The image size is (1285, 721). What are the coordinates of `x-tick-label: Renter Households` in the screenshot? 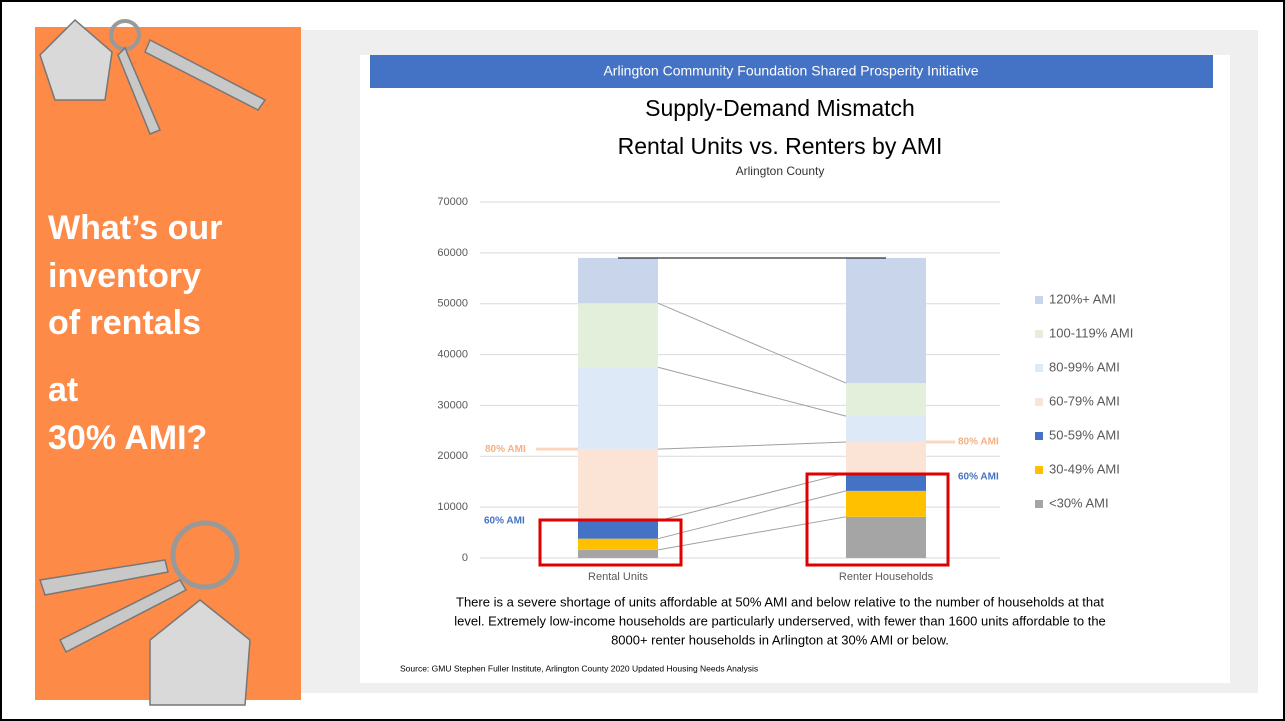 It's located at (886, 577).